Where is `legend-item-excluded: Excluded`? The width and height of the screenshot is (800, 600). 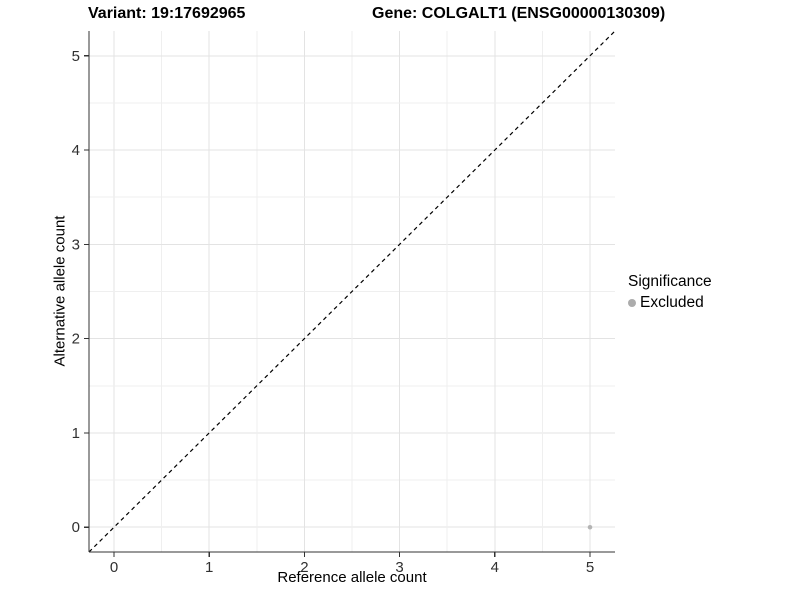
legend-item-excluded: Excluded is located at coordinates (670, 303).